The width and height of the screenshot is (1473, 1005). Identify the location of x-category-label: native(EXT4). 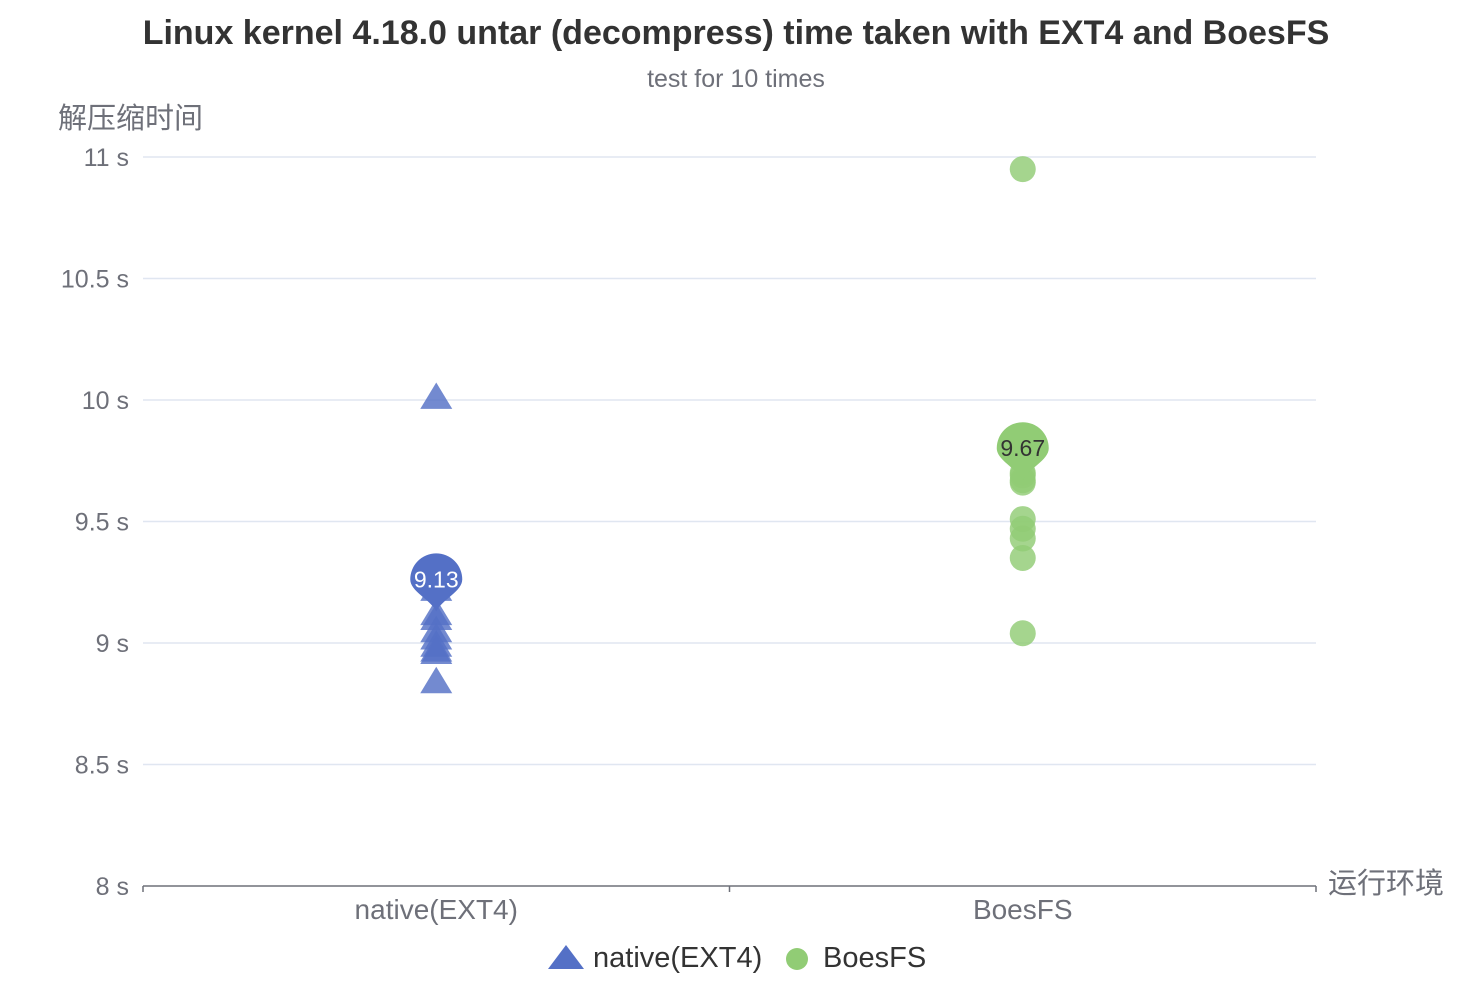
(436, 909).